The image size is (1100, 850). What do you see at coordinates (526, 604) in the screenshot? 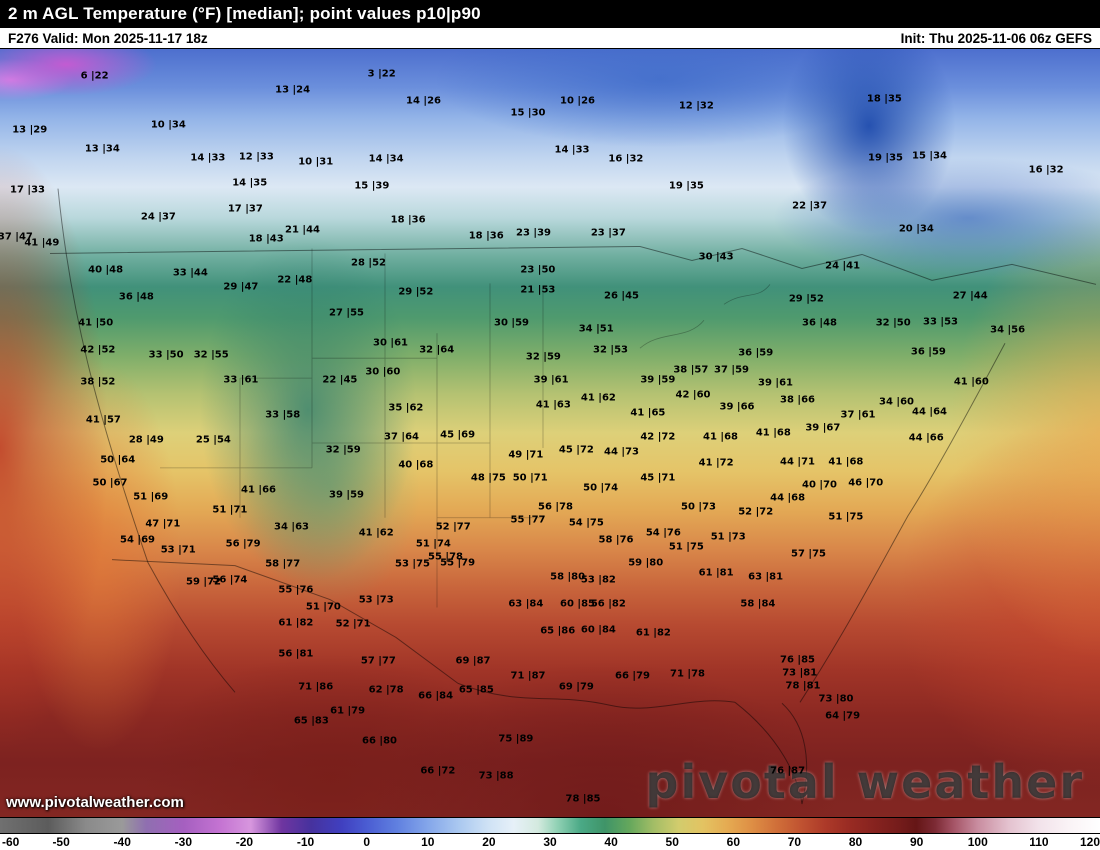
I see `point-value: 63 |84` at bounding box center [526, 604].